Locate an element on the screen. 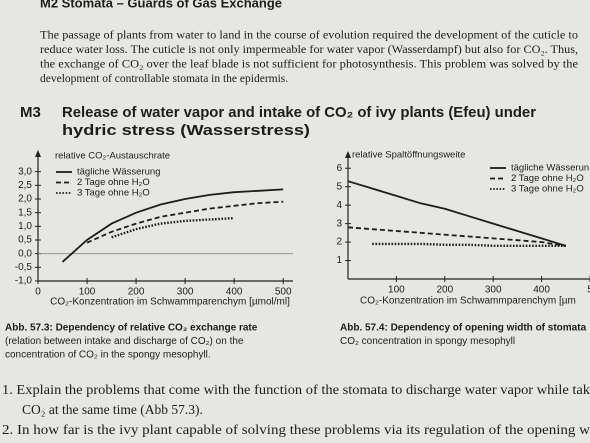  y-tick-label: 2,0 is located at coordinates (25, 199).